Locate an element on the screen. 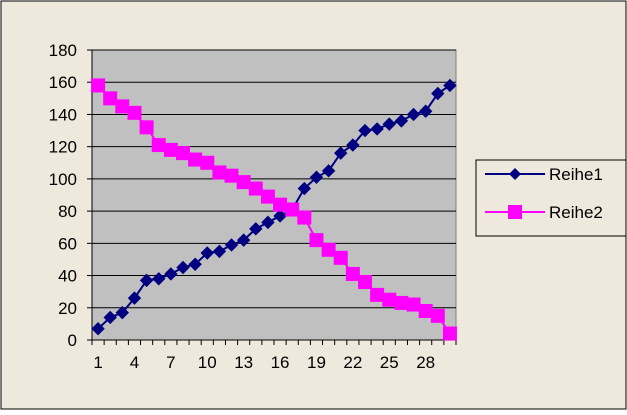 This screenshot has width=627, height=415. y-tick-label: 120 is located at coordinates (63, 147).